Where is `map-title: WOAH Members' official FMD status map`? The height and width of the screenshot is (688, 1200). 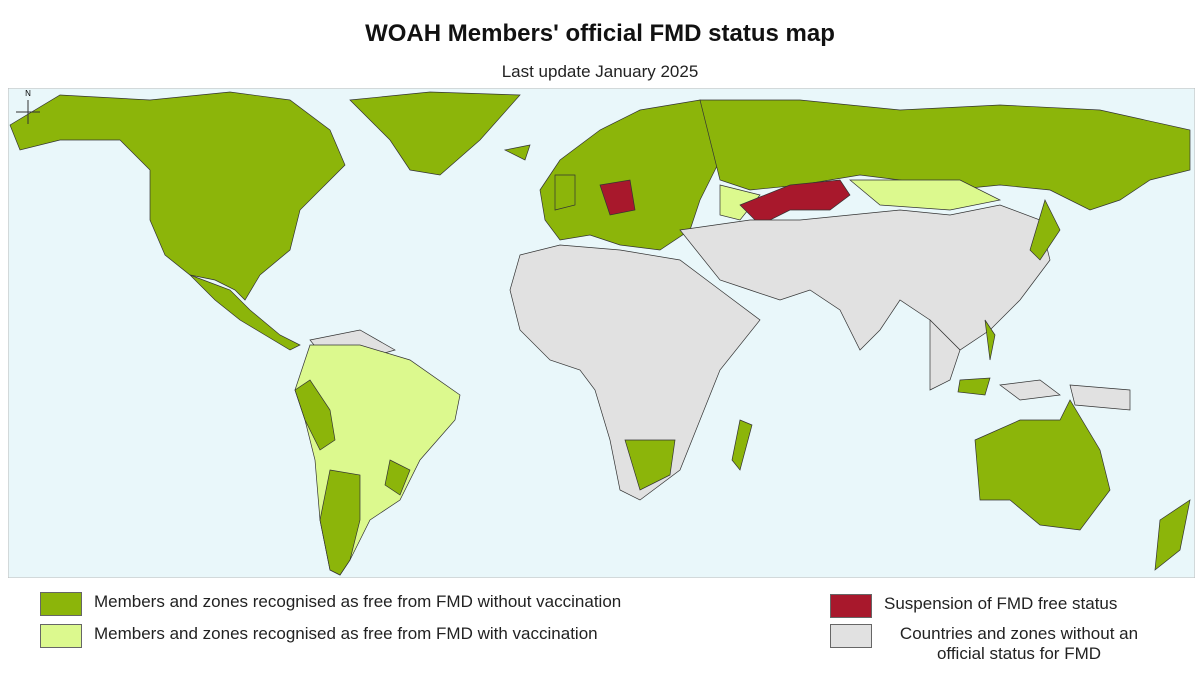 map-title: WOAH Members' official FMD status map is located at coordinates (600, 33).